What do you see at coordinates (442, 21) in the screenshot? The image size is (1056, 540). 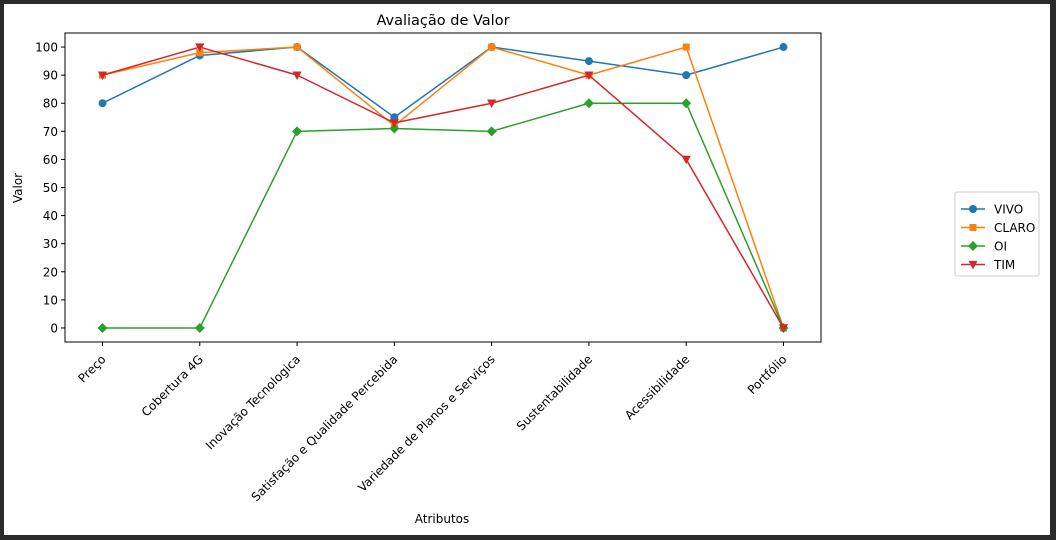 I see `chart-title: Avaliação de Valor` at bounding box center [442, 21].